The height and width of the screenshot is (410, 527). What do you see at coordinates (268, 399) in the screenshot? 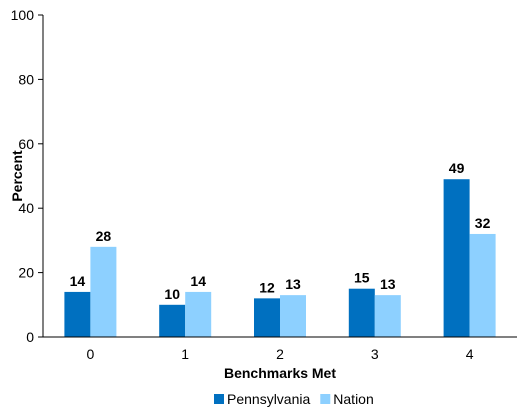
I see `legend-label-pennsylvania: Pennsylvania` at bounding box center [268, 399].